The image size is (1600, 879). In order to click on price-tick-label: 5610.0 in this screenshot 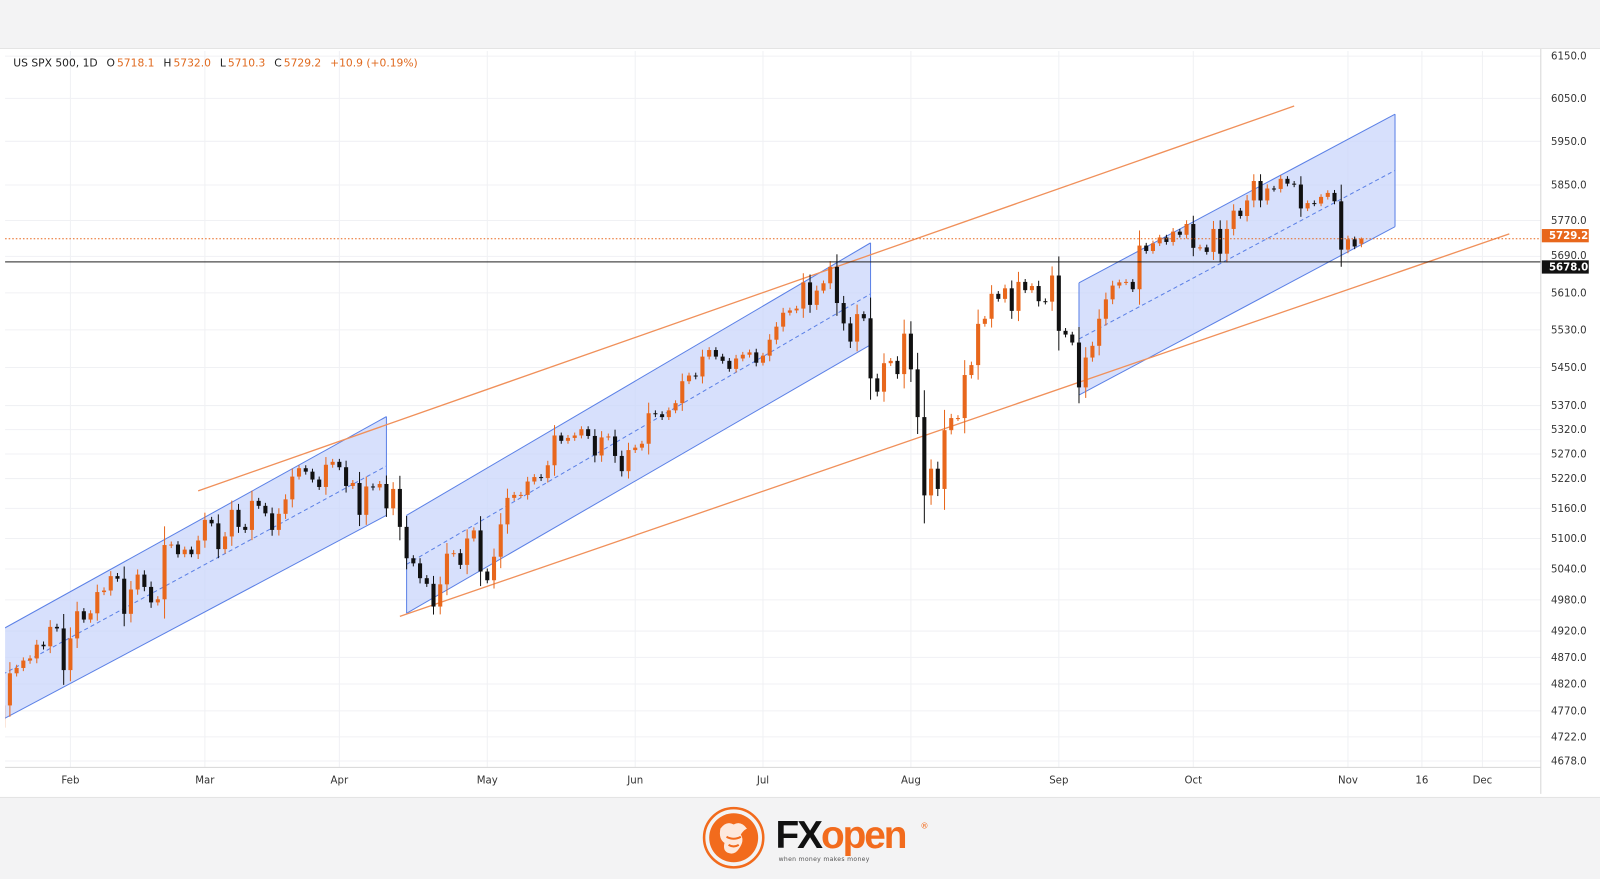, I will do `click(1569, 293)`.